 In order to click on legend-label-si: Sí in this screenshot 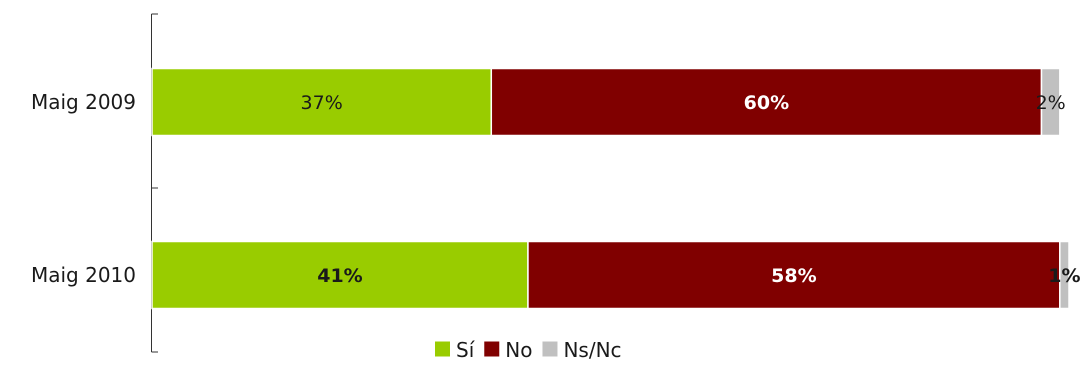, I will do `click(466, 350)`.